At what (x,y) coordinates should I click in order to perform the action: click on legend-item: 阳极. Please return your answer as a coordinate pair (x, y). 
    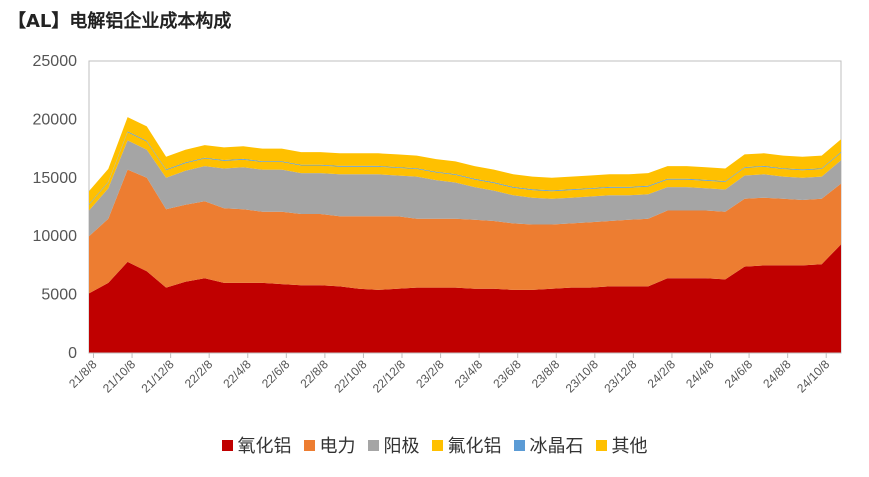
    Looking at the image, I should click on (393, 445).